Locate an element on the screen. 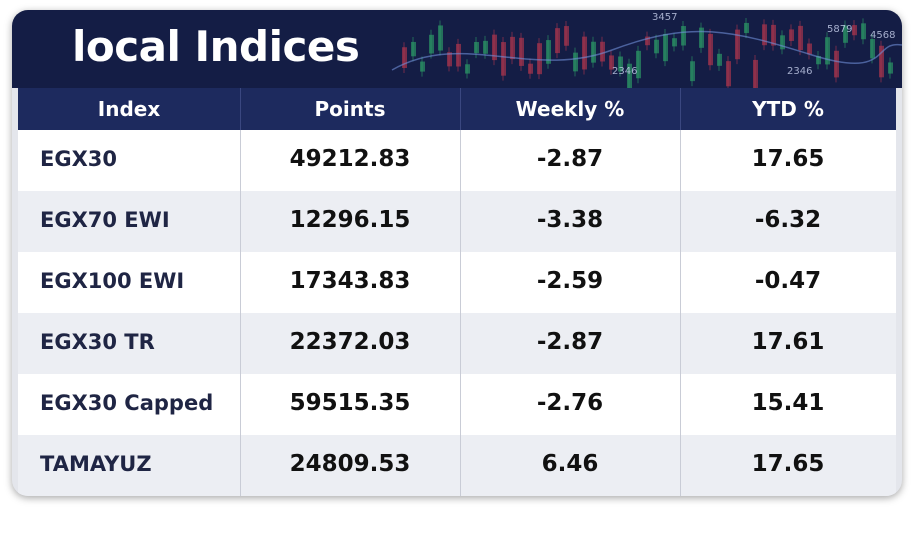 This screenshot has width=915, height=533. value-cell: 49212.83 is located at coordinates (350, 159).